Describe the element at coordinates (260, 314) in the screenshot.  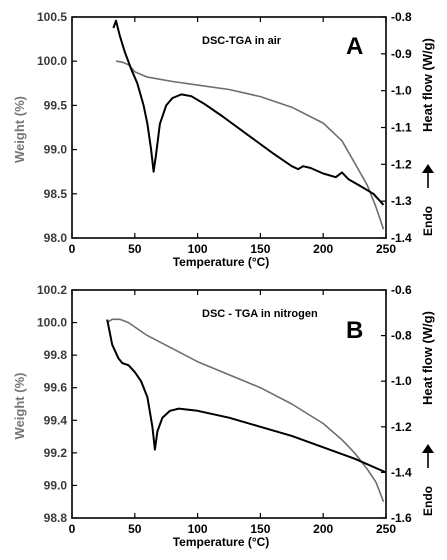
I see `chart-title: DSC - TGA in nitrogen` at that location.